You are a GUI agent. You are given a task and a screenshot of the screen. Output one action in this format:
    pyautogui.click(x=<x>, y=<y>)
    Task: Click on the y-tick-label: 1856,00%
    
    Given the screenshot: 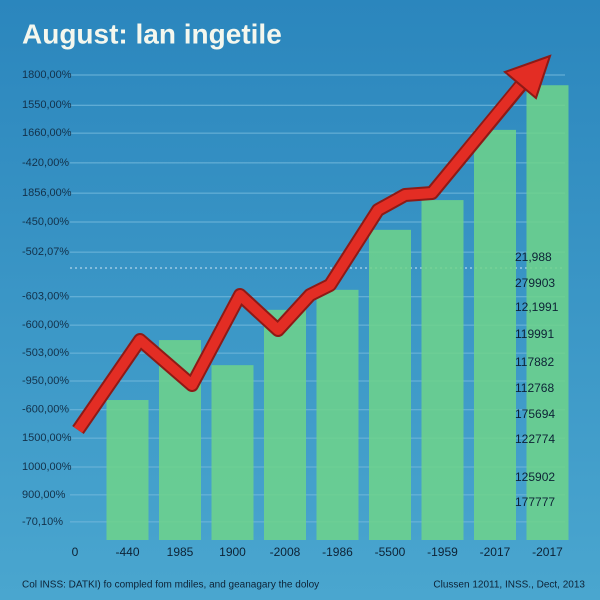 What is the action you would take?
    pyautogui.click(x=47, y=193)
    